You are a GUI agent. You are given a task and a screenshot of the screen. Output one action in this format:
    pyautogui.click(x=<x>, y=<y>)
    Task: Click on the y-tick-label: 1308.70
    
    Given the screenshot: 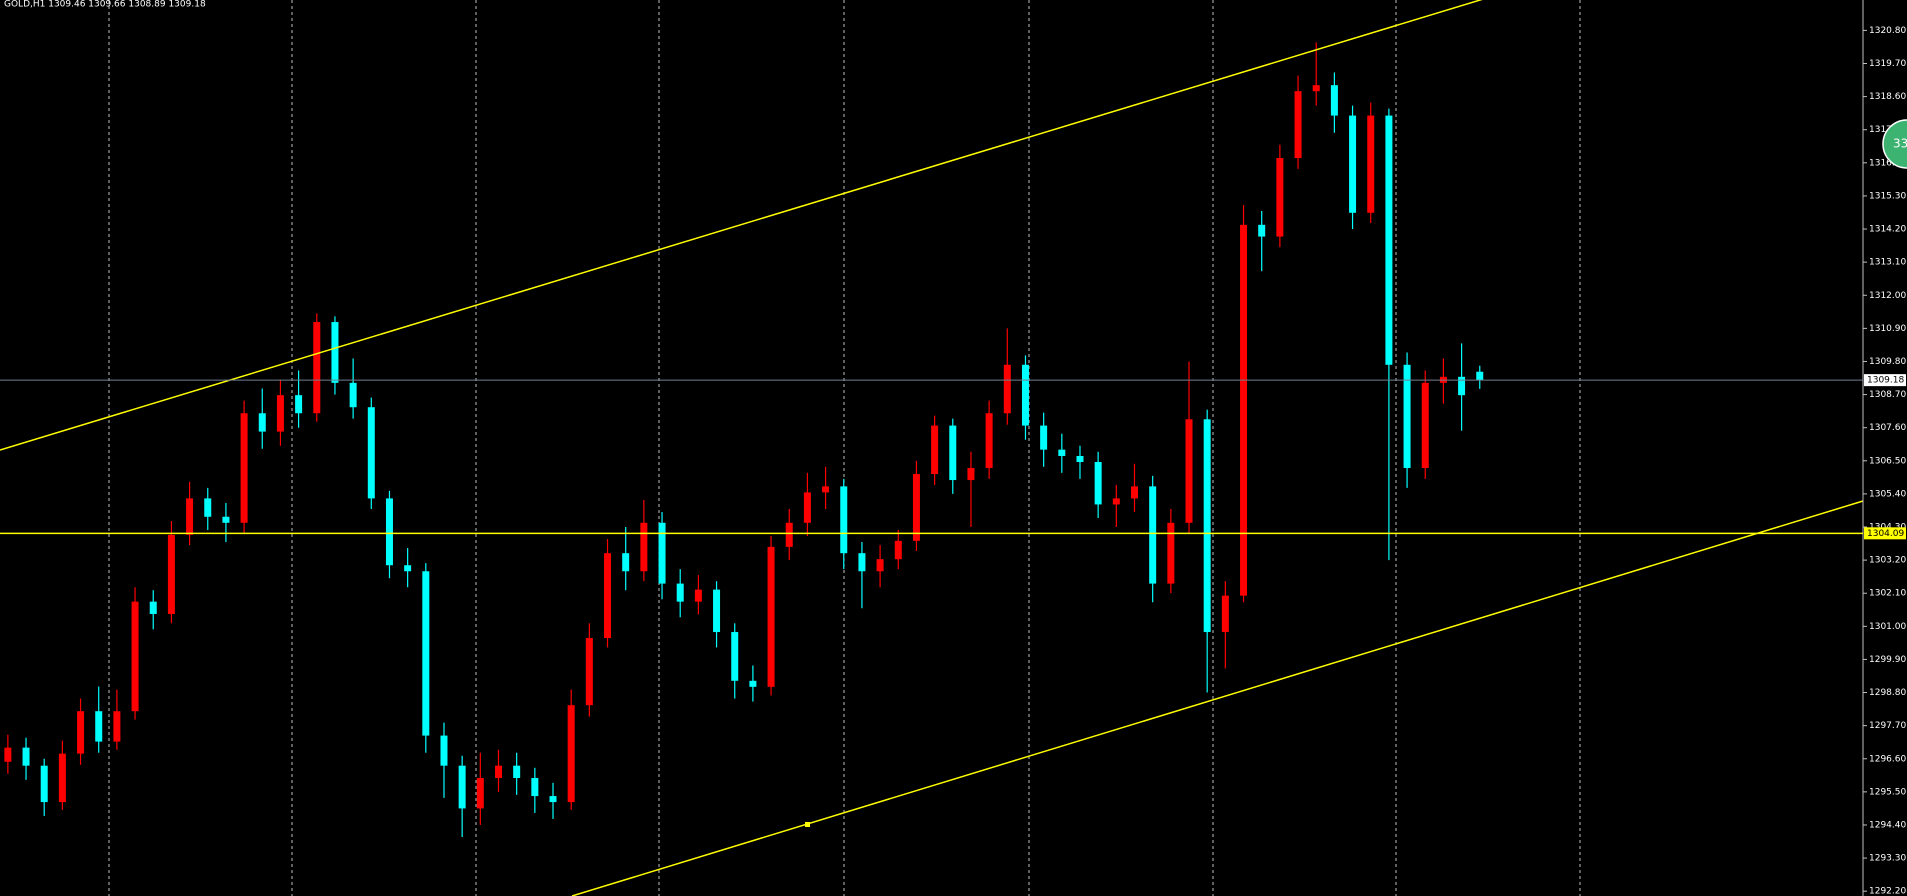 What is the action you would take?
    pyautogui.click(x=1887, y=395)
    